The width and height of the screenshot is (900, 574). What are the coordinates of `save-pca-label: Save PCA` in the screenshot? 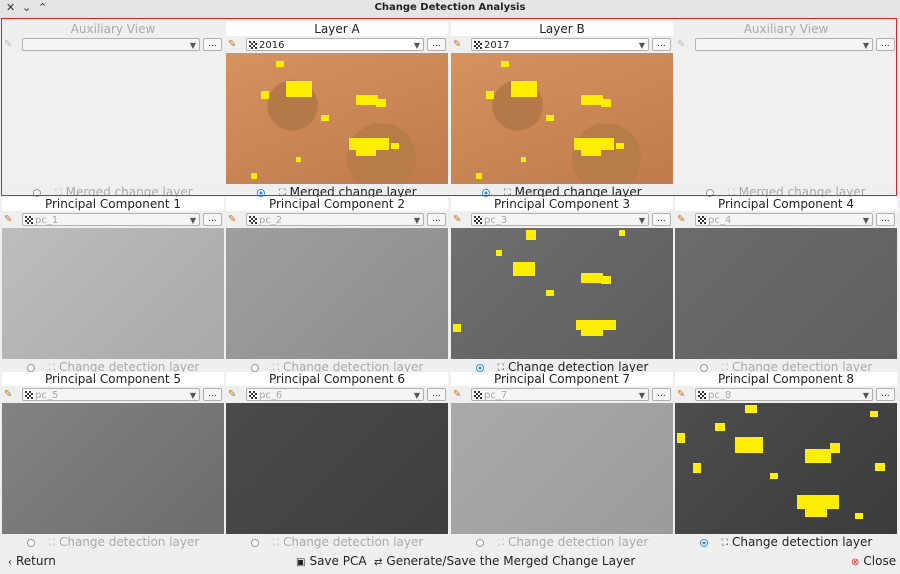 It's located at (338, 561).